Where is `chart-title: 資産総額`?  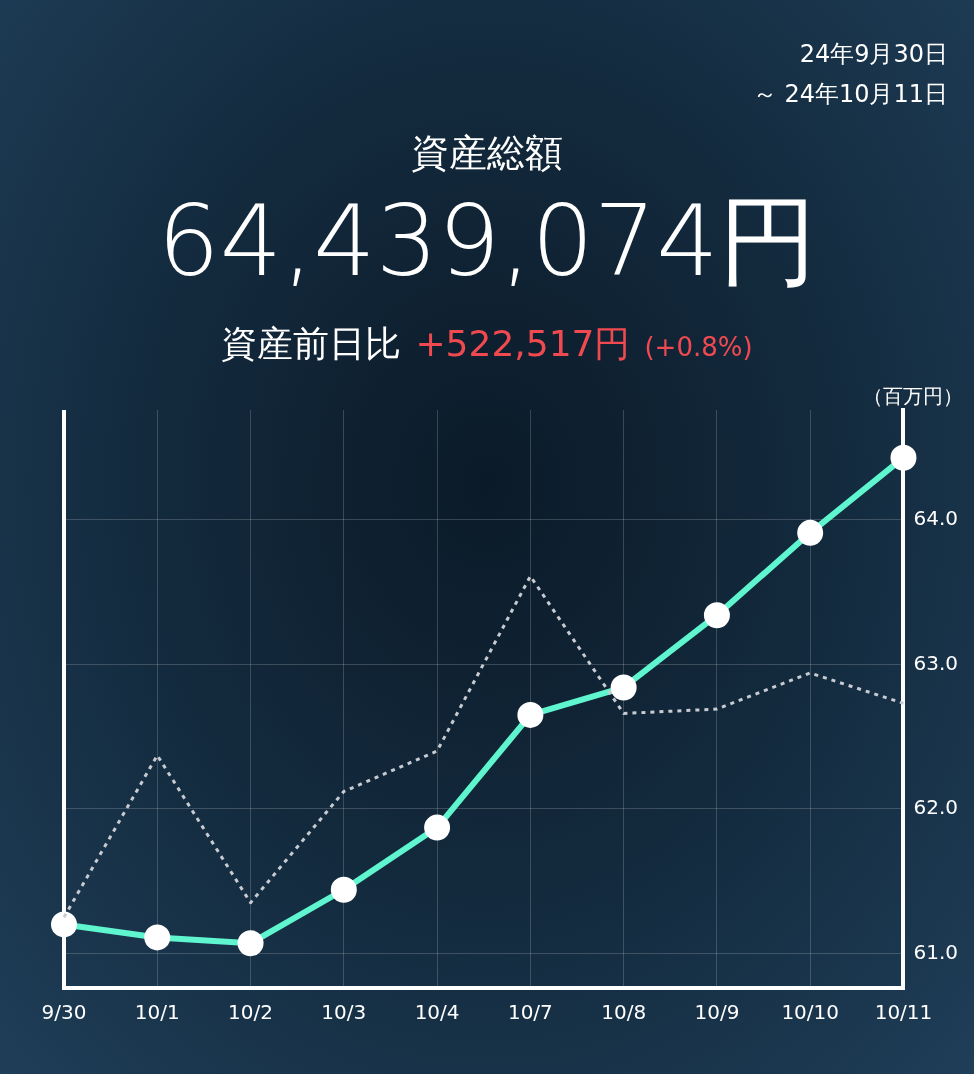
chart-title: 資産総額 is located at coordinates (487, 153).